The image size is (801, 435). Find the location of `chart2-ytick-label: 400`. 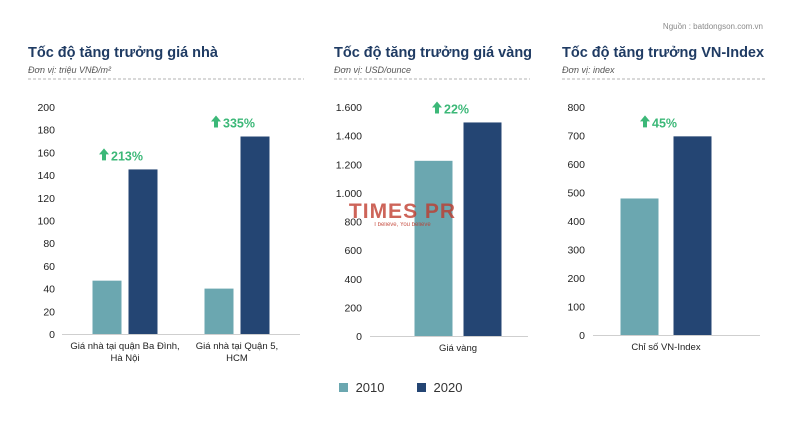

chart2-ytick-label: 400 is located at coordinates (353, 280).